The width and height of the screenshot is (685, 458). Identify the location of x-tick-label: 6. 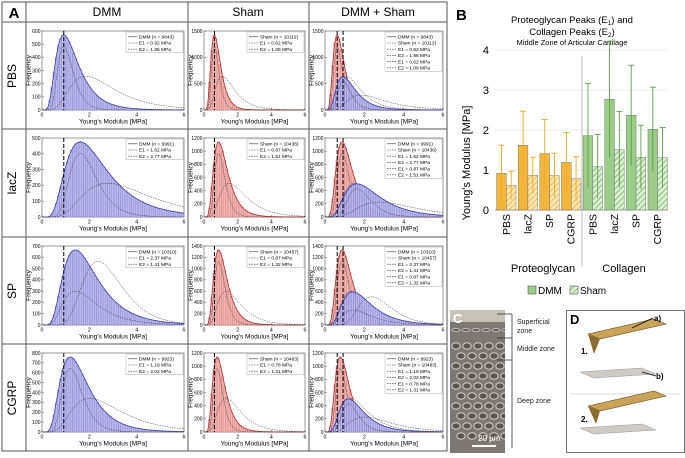
(184, 331).